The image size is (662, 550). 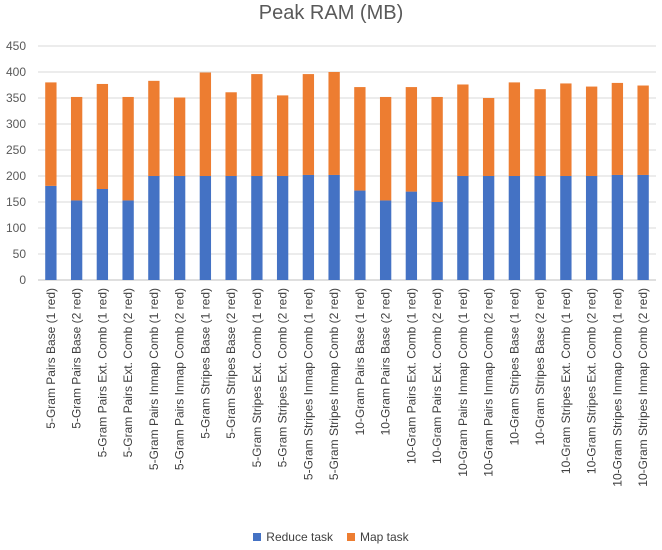 What do you see at coordinates (16, 72) in the screenshot?
I see `y-tick-label: 400` at bounding box center [16, 72].